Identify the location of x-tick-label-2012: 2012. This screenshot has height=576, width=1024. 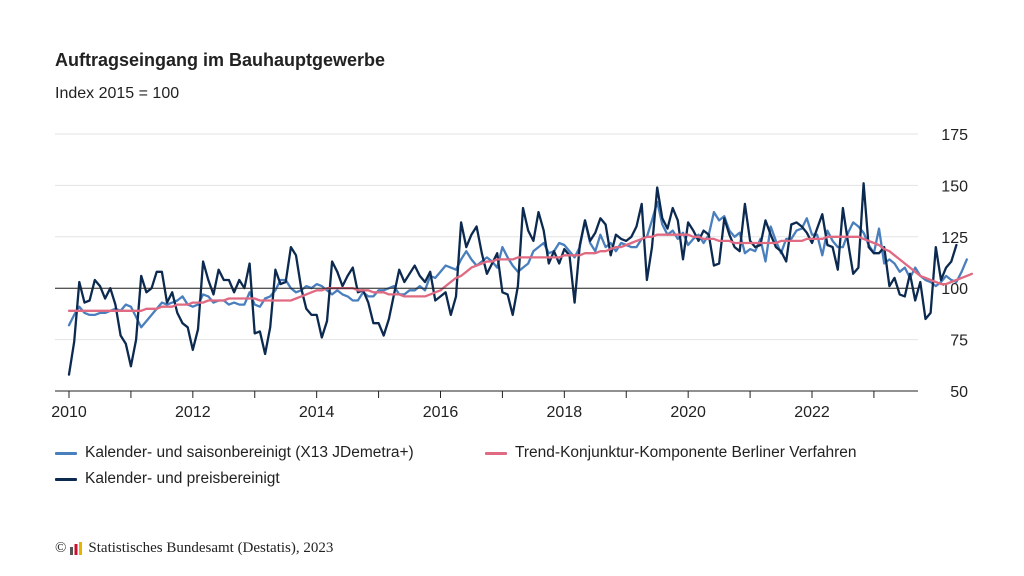
(193, 412).